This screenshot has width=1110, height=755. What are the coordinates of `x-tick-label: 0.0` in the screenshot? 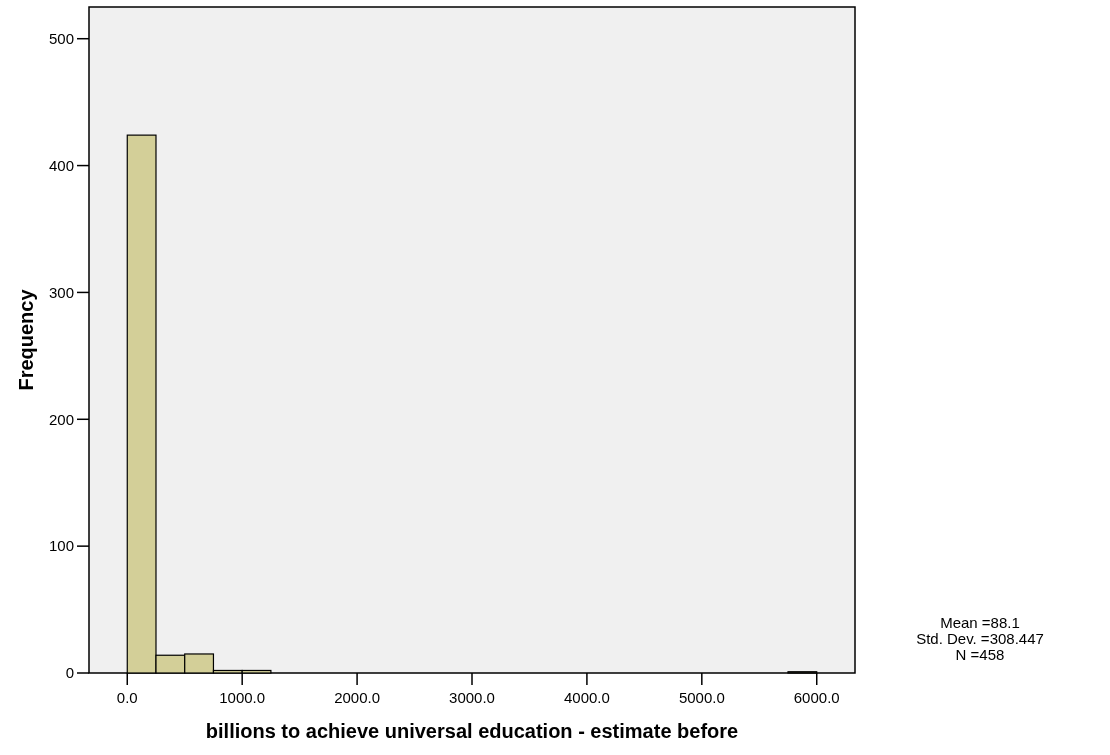 It's located at (127, 697).